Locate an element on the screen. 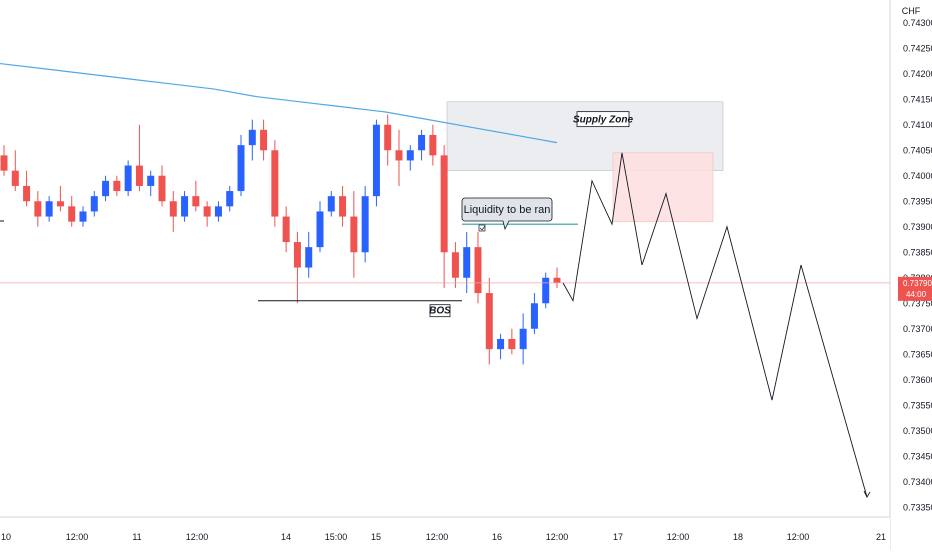  liquidity-callout is located at coordinates (507, 214).